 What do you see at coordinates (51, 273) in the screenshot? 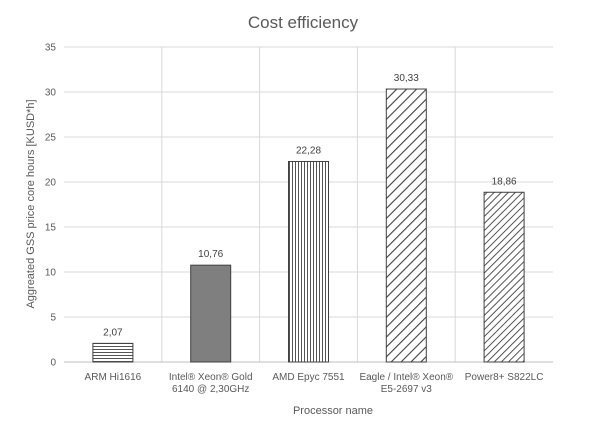
I see `y-tick-label: 10` at bounding box center [51, 273].